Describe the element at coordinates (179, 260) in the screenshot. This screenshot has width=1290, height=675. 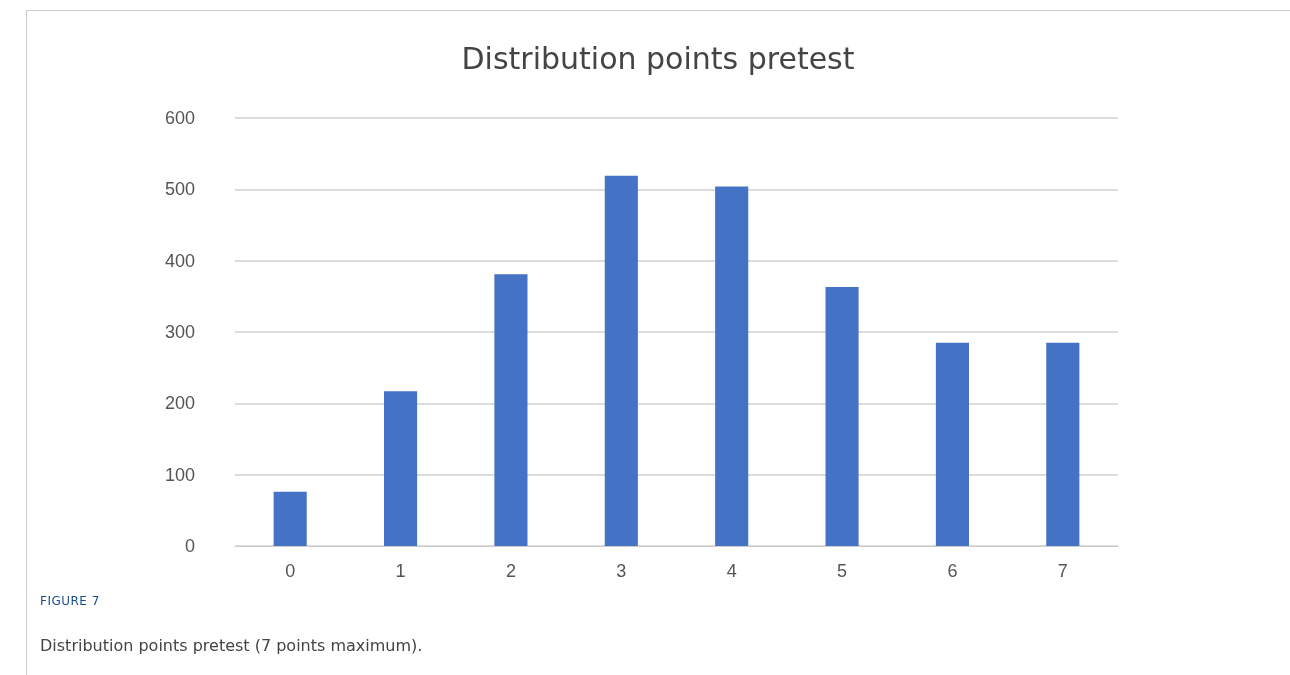
I see `y-tick-label: 400` at that location.